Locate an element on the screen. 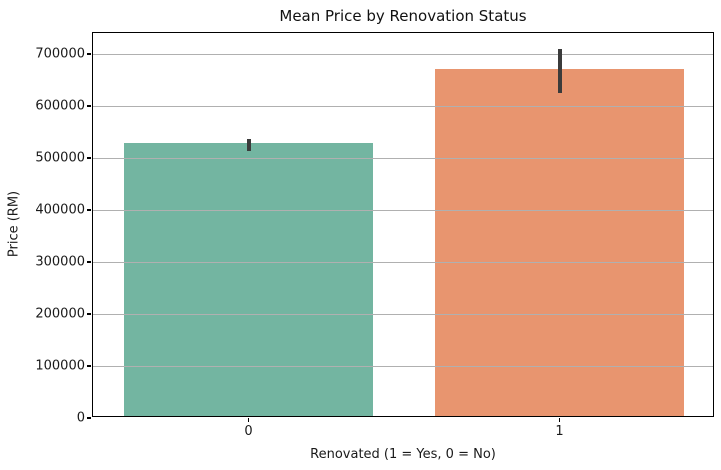  y-tick-label: 600000 is located at coordinates (60, 106).